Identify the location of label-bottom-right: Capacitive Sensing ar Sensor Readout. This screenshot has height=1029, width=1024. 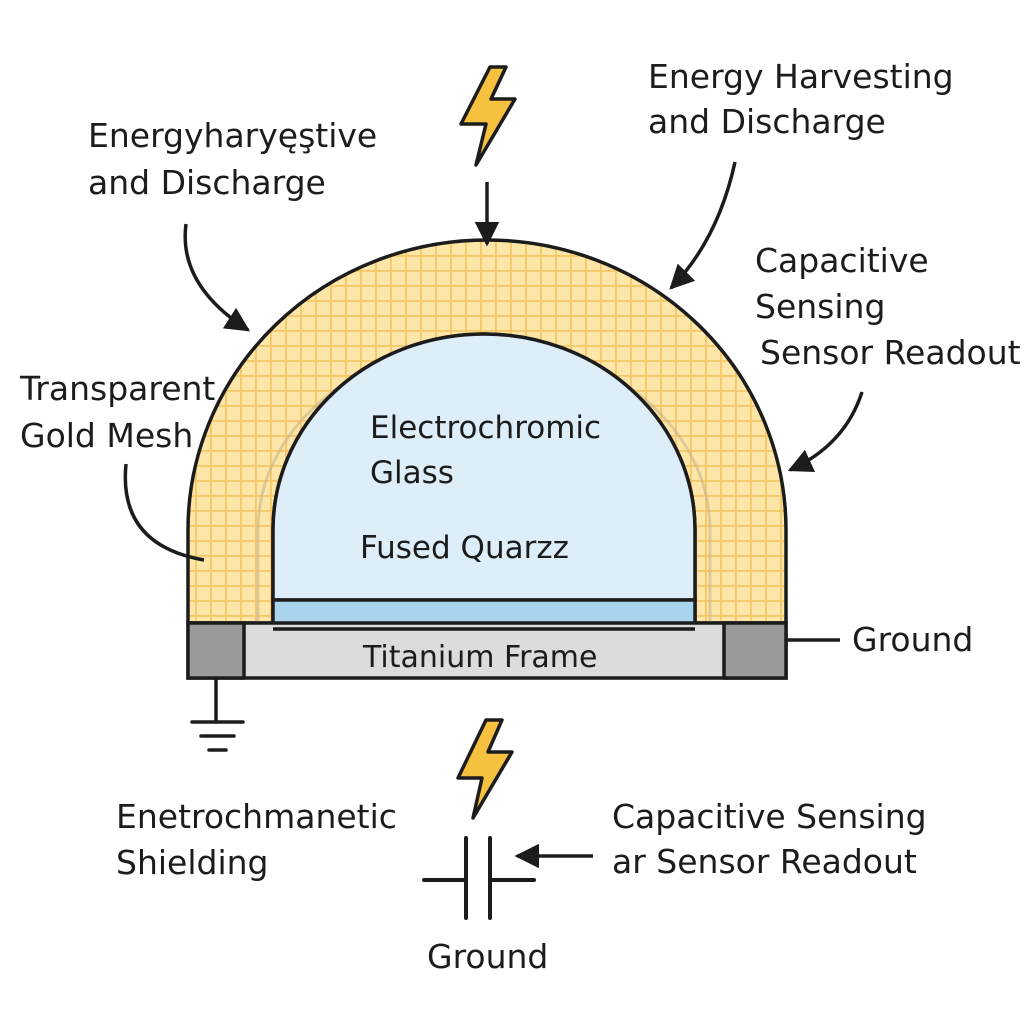
(774, 839).